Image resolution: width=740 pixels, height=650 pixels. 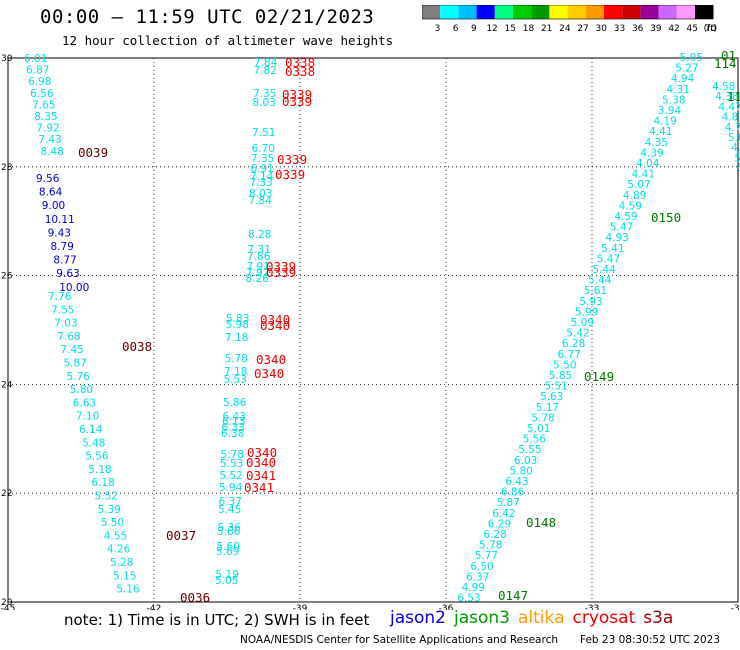 What do you see at coordinates (232, 434) in the screenshot?
I see `wave-height-value: 6.38` at bounding box center [232, 434].